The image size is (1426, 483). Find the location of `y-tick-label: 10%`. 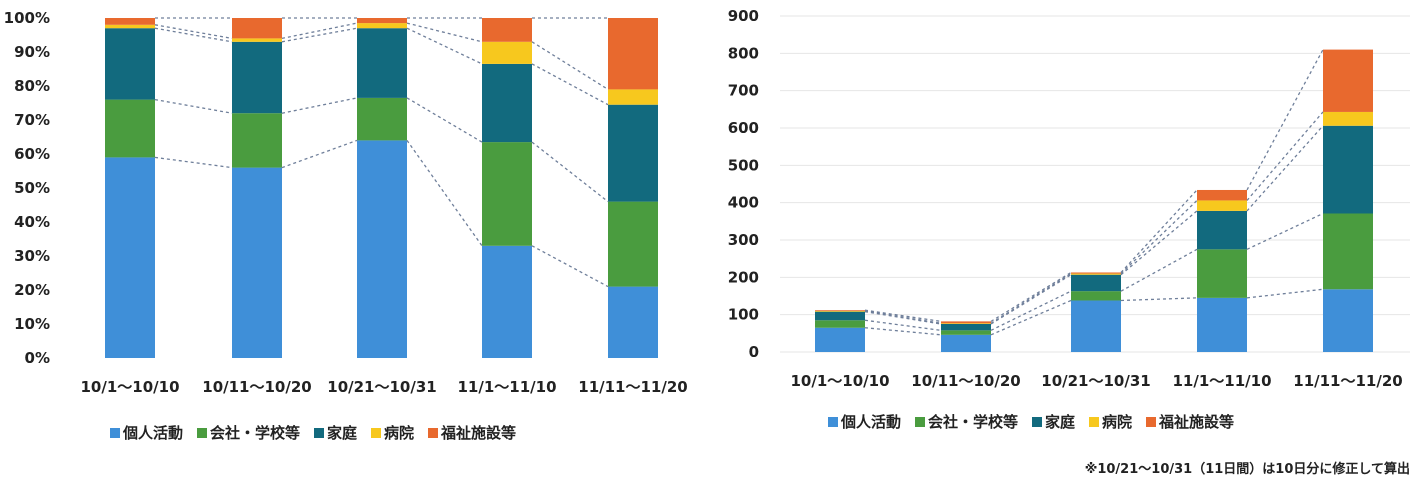

y-tick-label: 10% is located at coordinates (32, 324).